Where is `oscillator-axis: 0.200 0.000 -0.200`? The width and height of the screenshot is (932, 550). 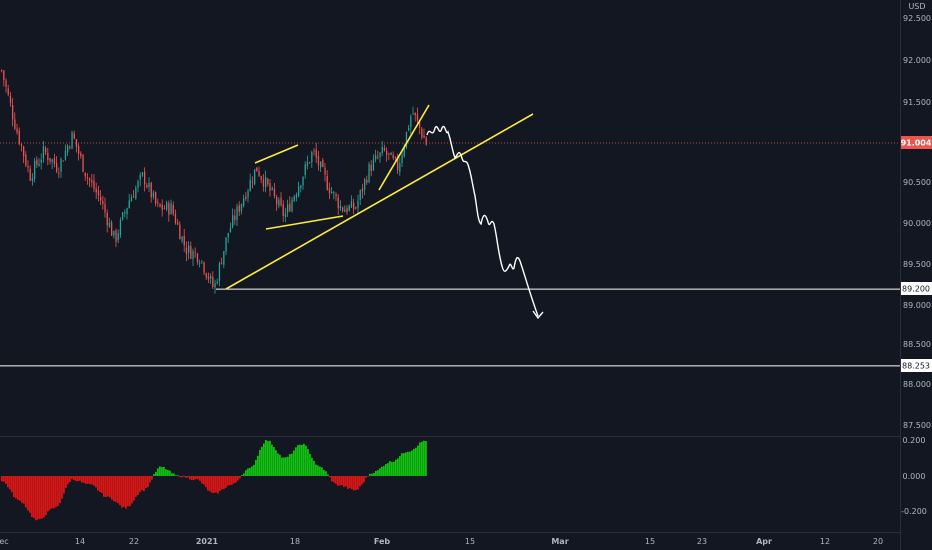 oscillator-axis: 0.200 0.000 -0.200 is located at coordinates (914, 476).